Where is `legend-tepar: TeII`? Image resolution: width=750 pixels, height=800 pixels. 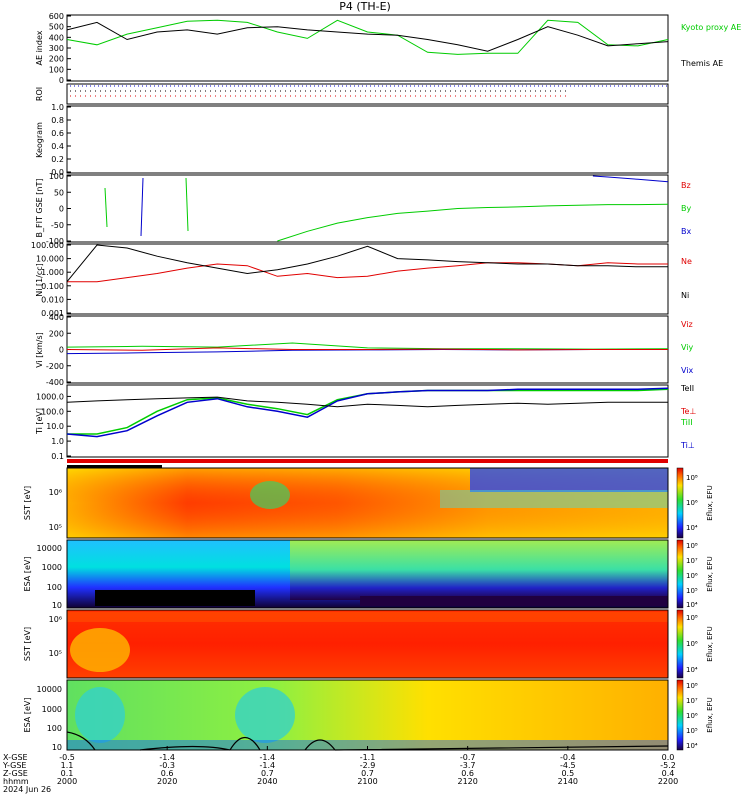
legend-tepar: TeII is located at coordinates (687, 388).